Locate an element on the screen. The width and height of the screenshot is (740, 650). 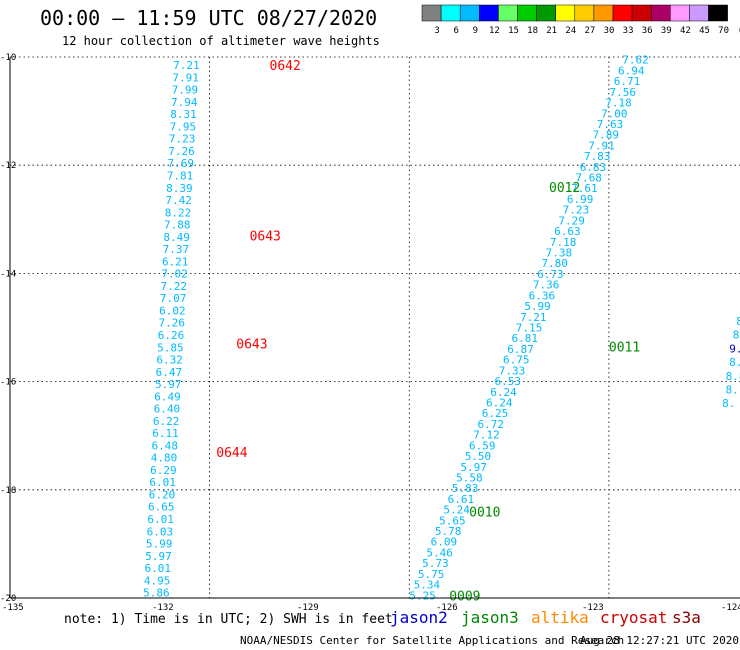
wave-height-value: 7.83 is located at coordinates (597, 156).